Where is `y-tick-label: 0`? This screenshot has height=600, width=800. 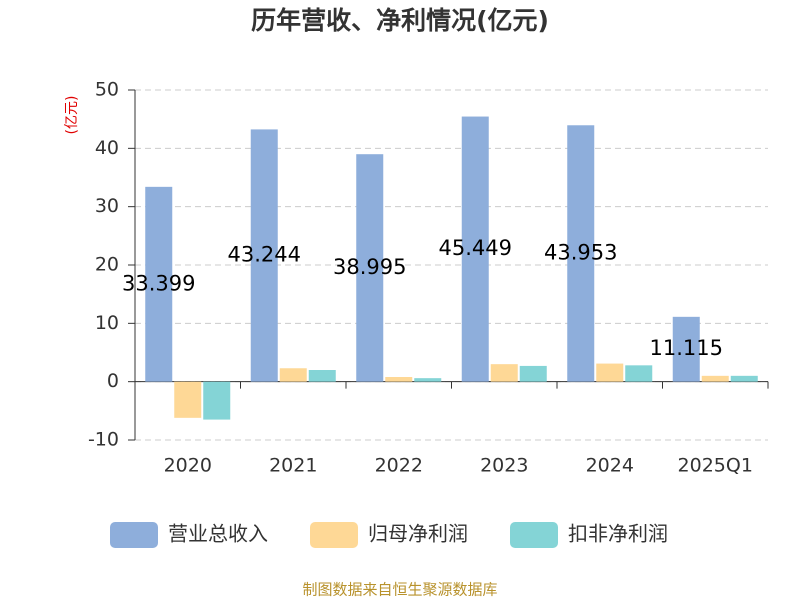 y-tick-label: 0 is located at coordinates (113, 381).